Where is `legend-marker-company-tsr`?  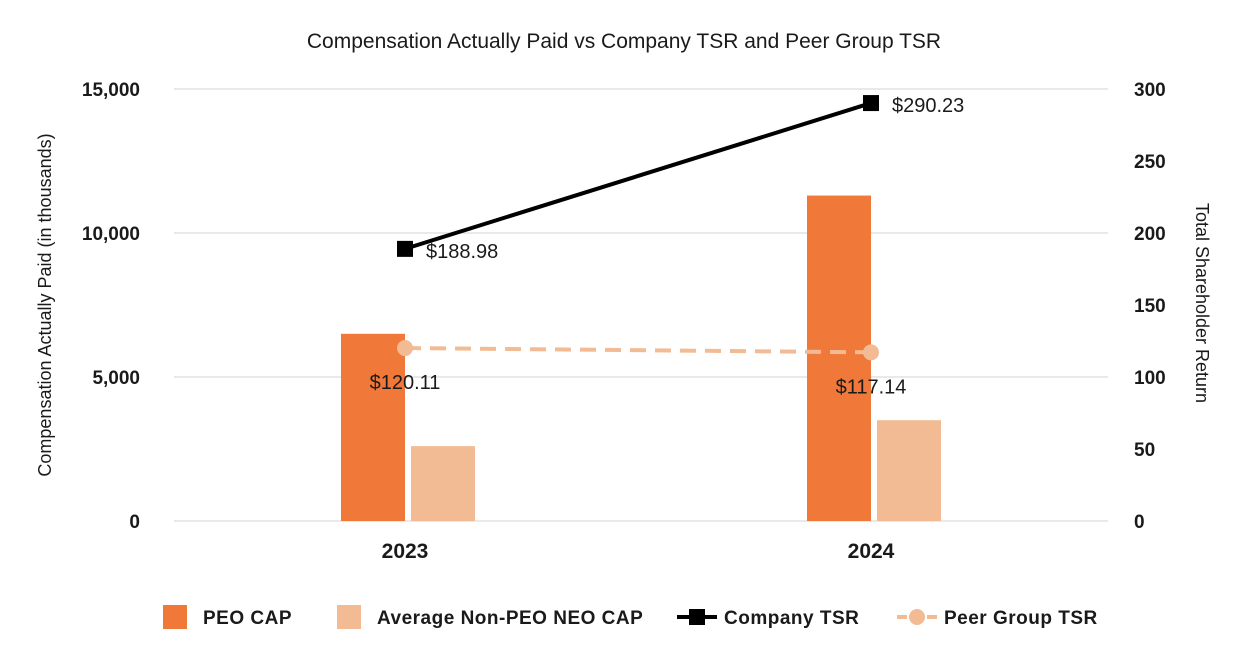
legend-marker-company-tsr is located at coordinates (697, 617).